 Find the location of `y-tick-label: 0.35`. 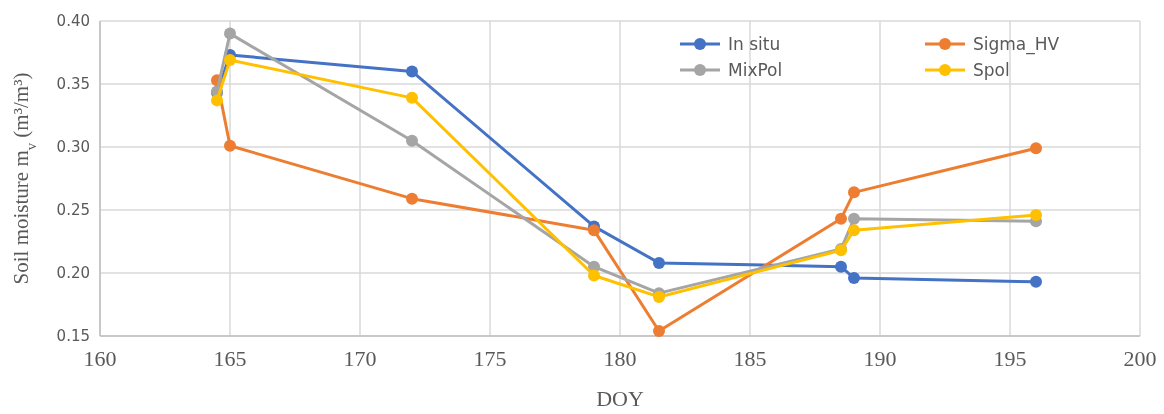

y-tick-label: 0.35 is located at coordinates (73, 84).